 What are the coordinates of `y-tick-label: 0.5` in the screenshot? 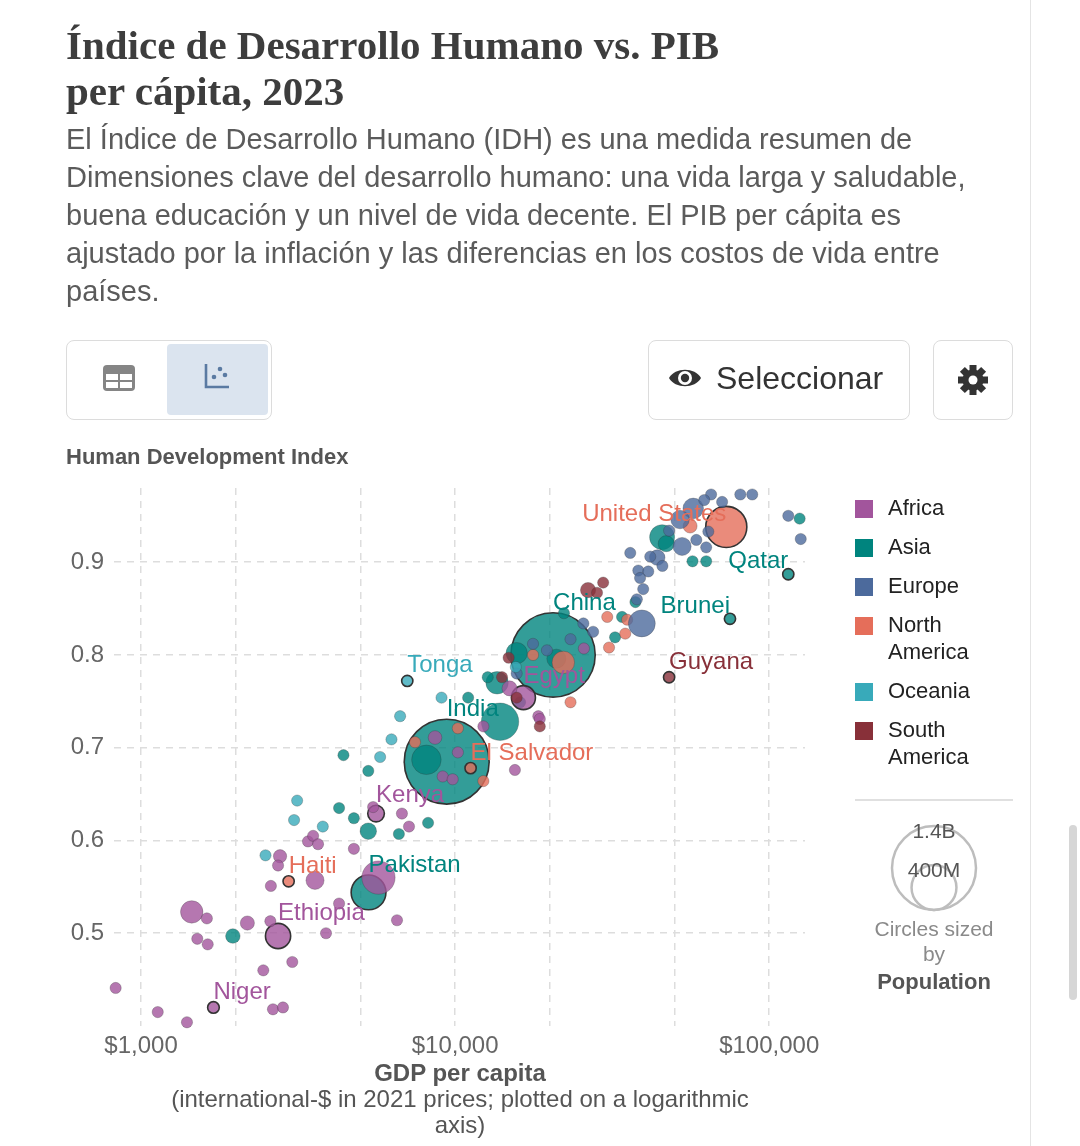 It's located at (87, 931).